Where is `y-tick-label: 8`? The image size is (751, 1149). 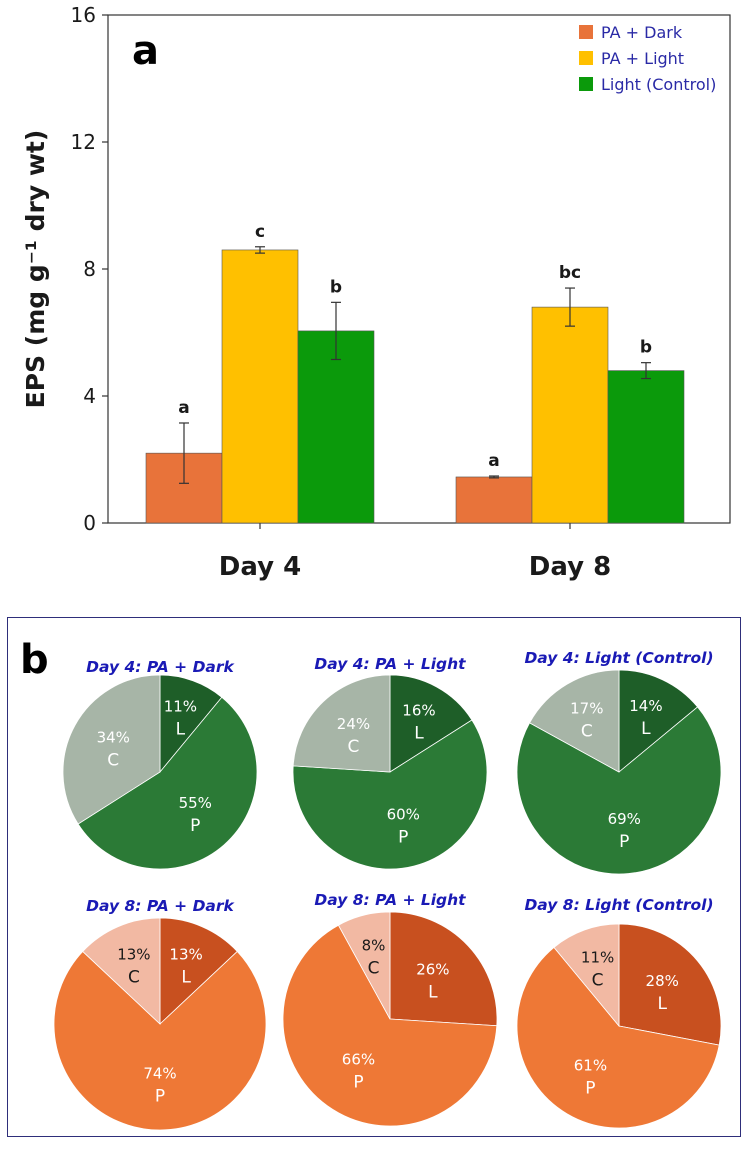
y-tick-label: 8 is located at coordinates (89, 269).